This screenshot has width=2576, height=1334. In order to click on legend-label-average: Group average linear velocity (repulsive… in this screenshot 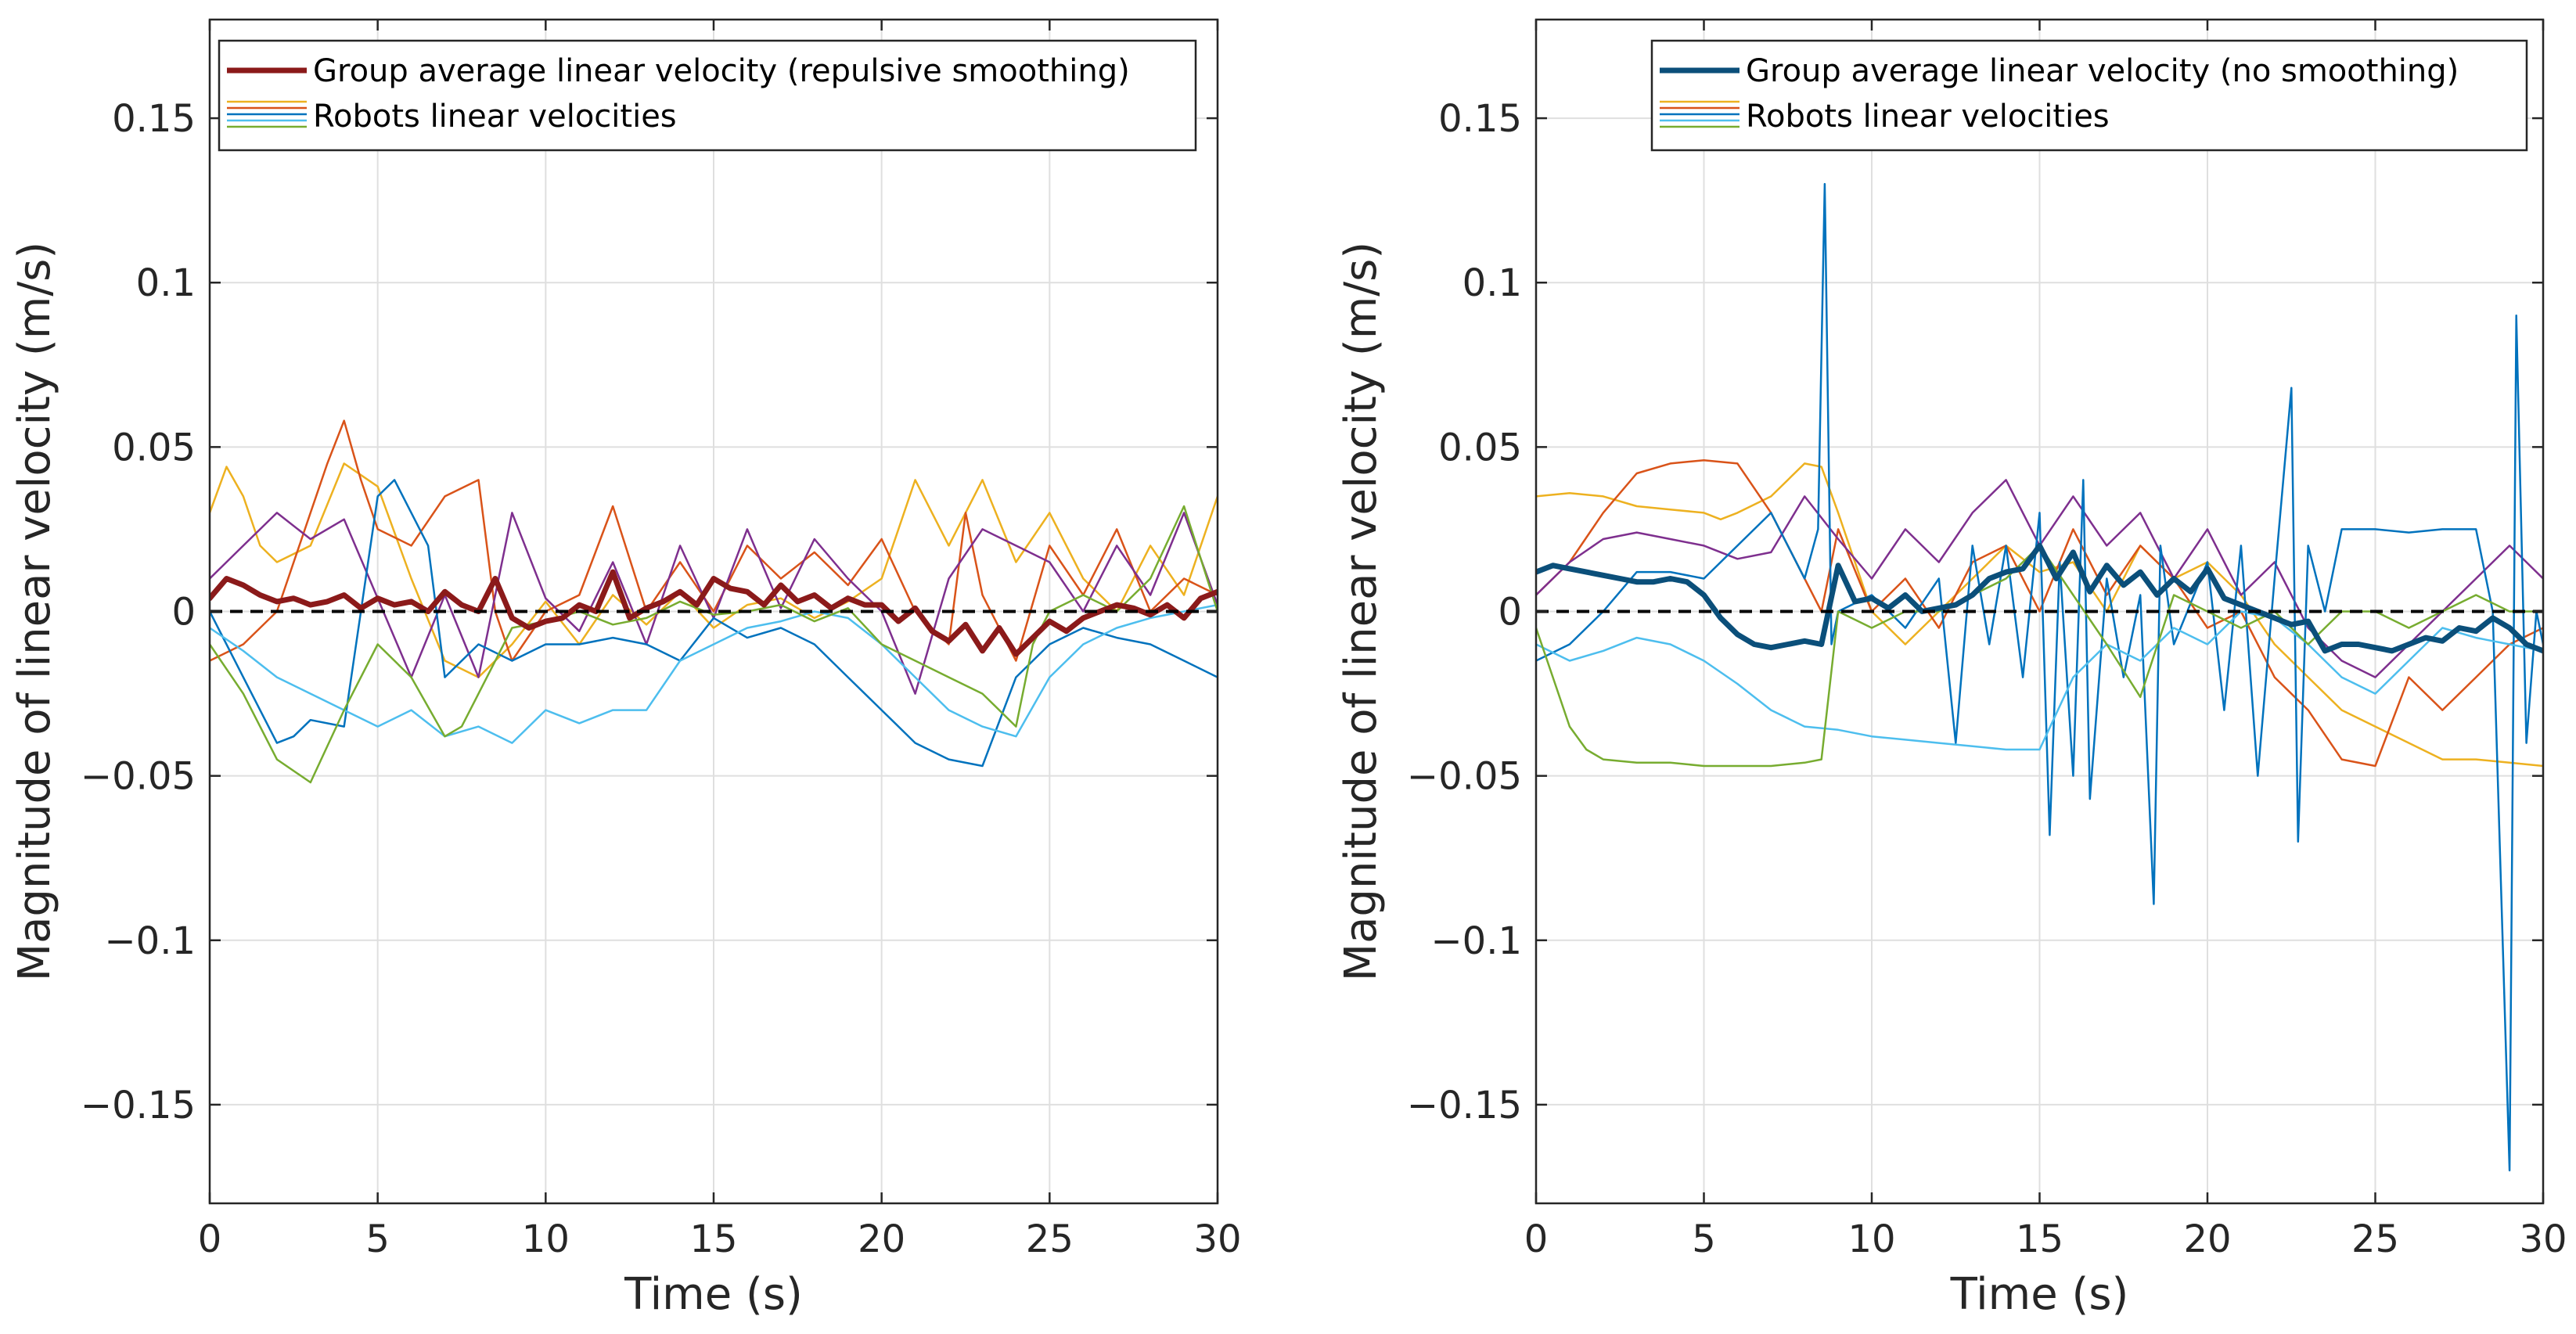, I will do `click(721, 71)`.